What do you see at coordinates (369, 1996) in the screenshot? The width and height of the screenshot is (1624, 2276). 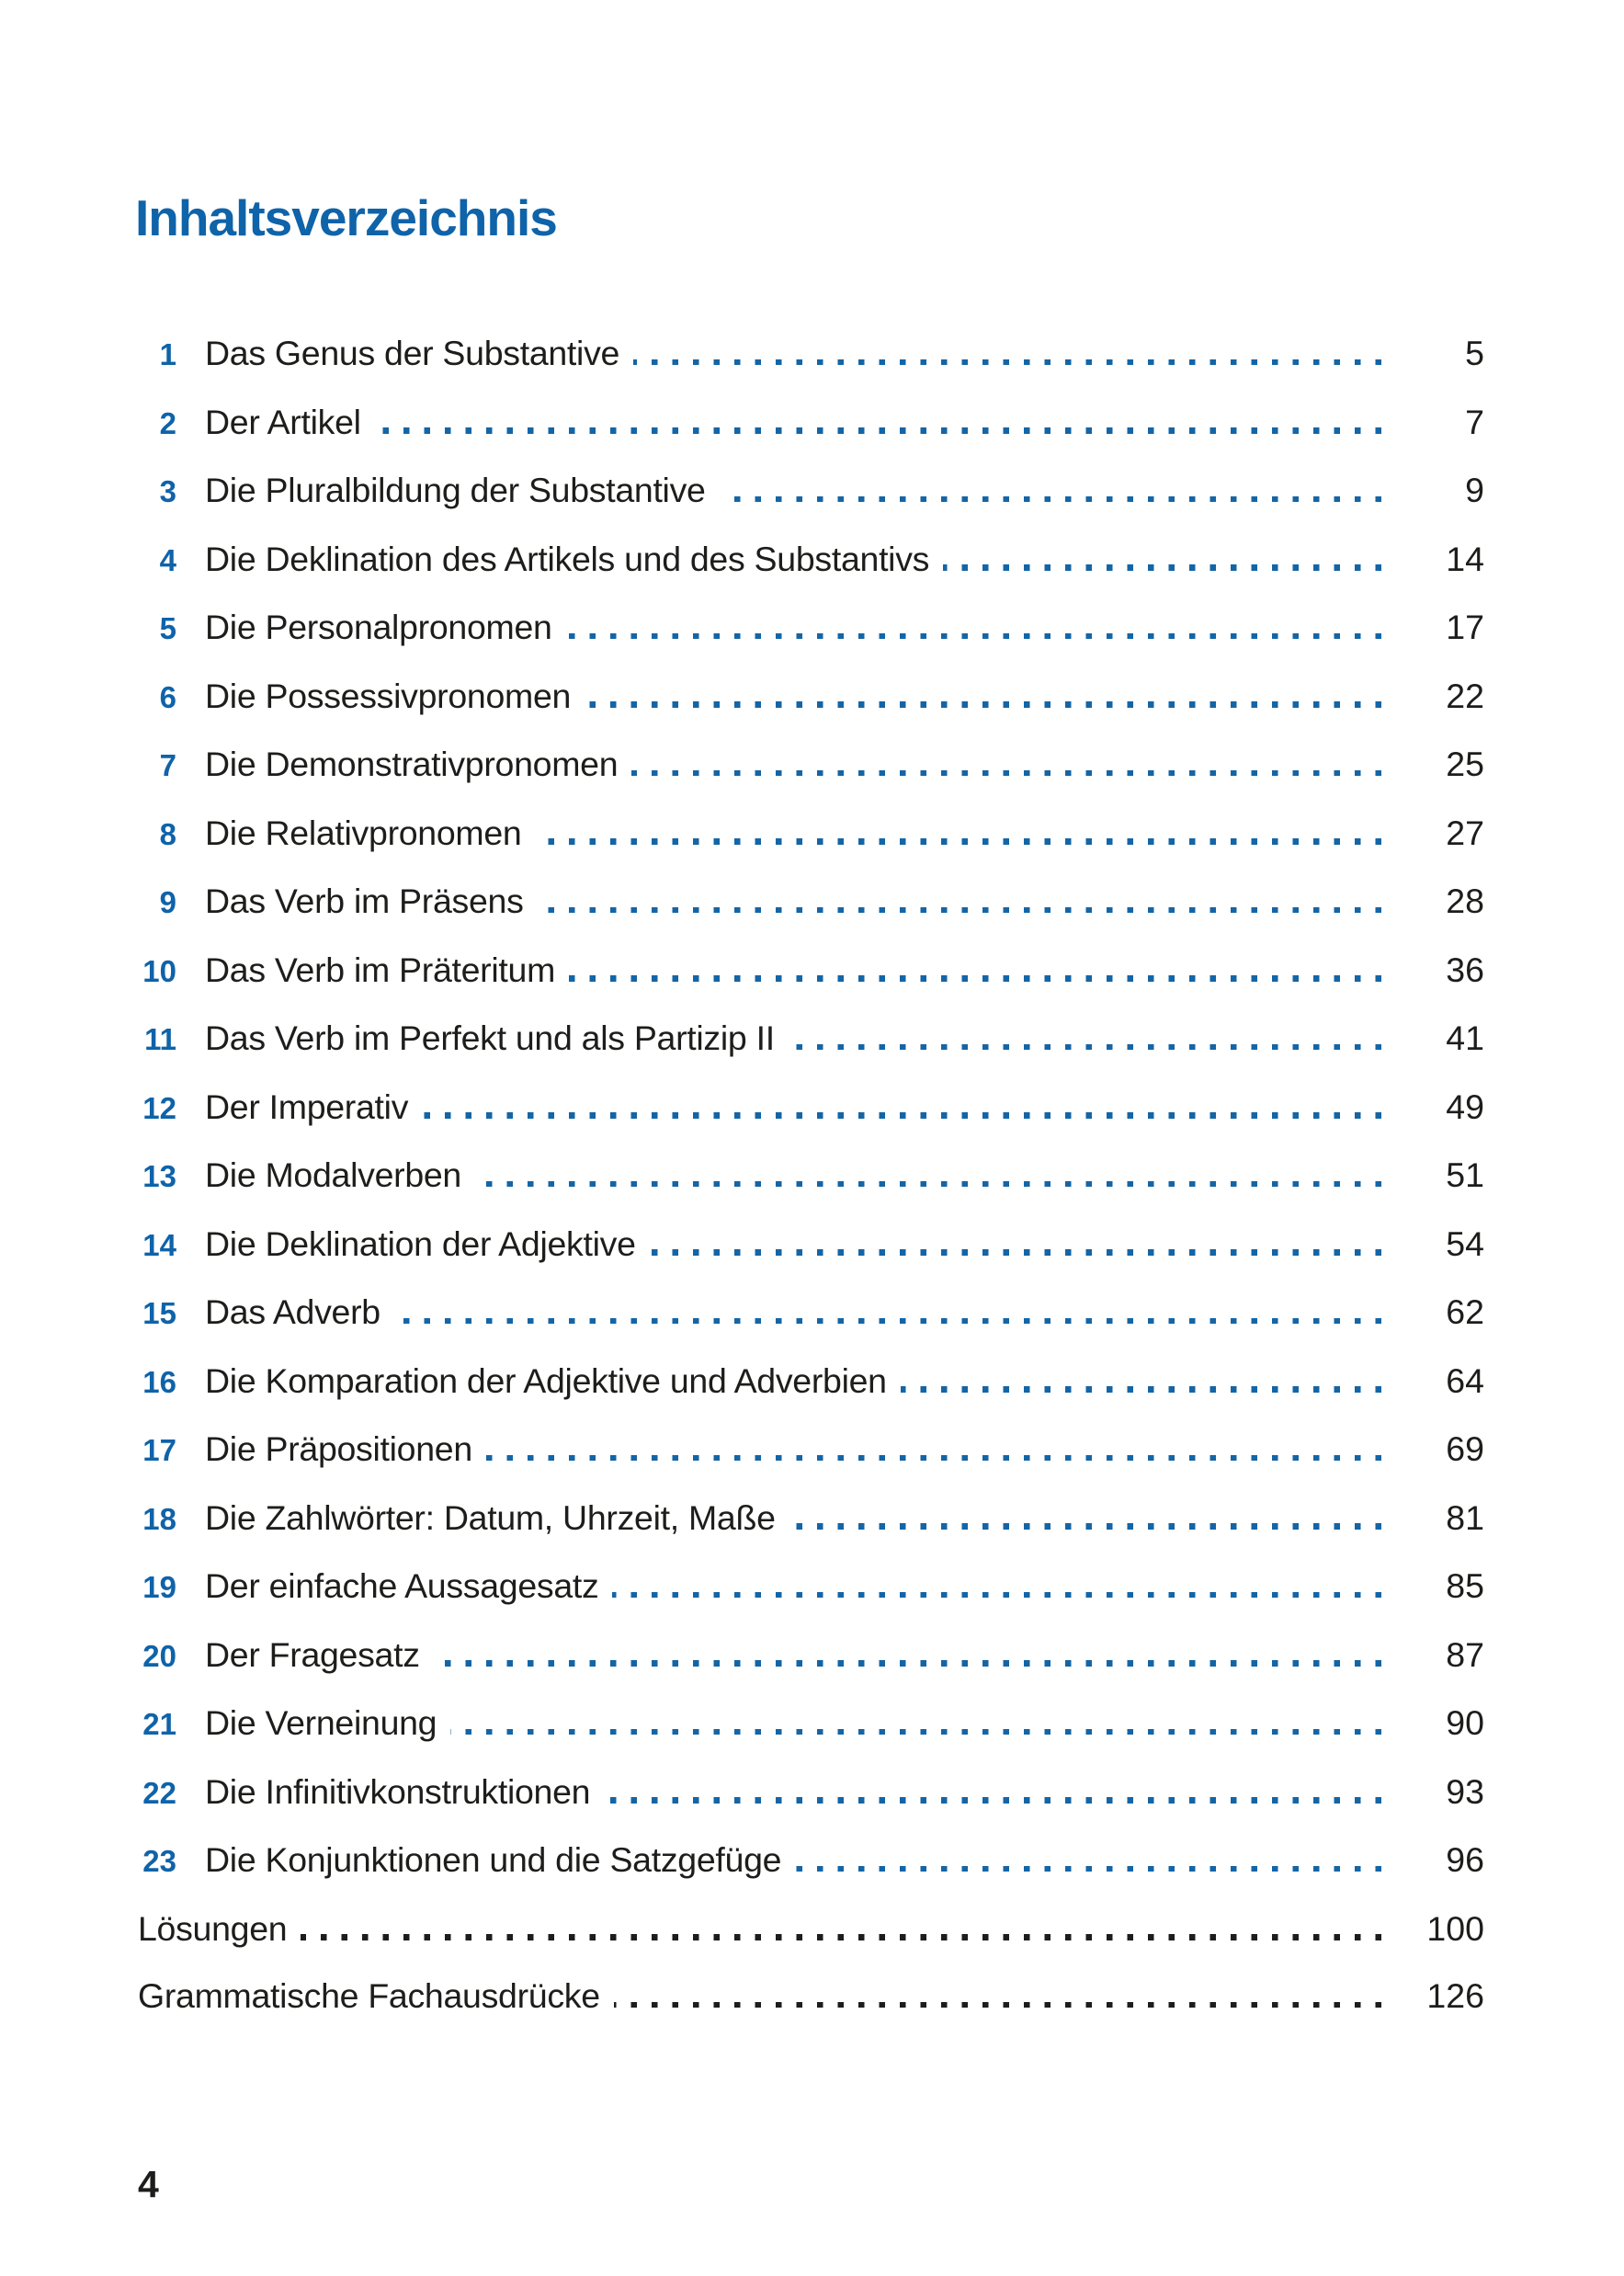 I see `toc-entry-title: Grammatische Fachausdrücke` at bounding box center [369, 1996].